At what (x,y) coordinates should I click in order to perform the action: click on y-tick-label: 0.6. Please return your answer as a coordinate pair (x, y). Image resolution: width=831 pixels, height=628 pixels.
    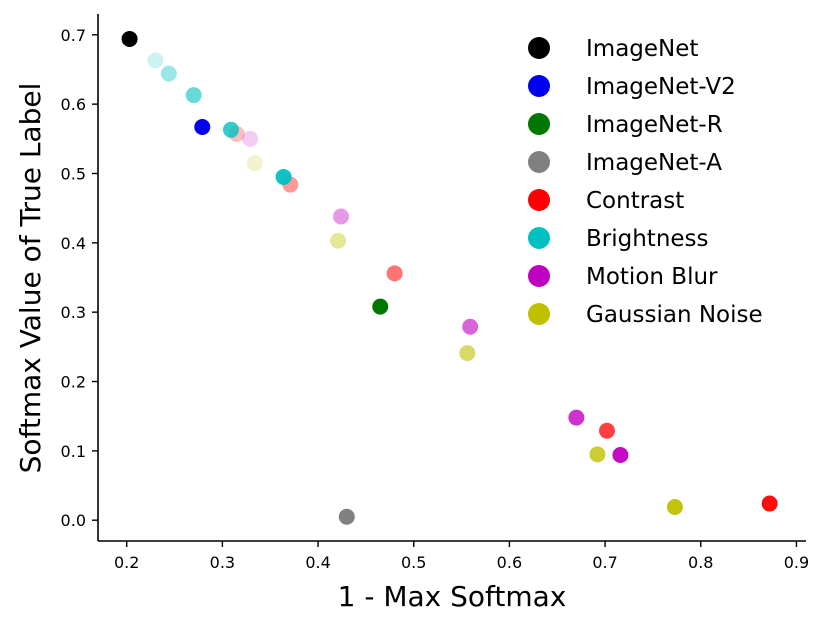
    Looking at the image, I should click on (73, 104).